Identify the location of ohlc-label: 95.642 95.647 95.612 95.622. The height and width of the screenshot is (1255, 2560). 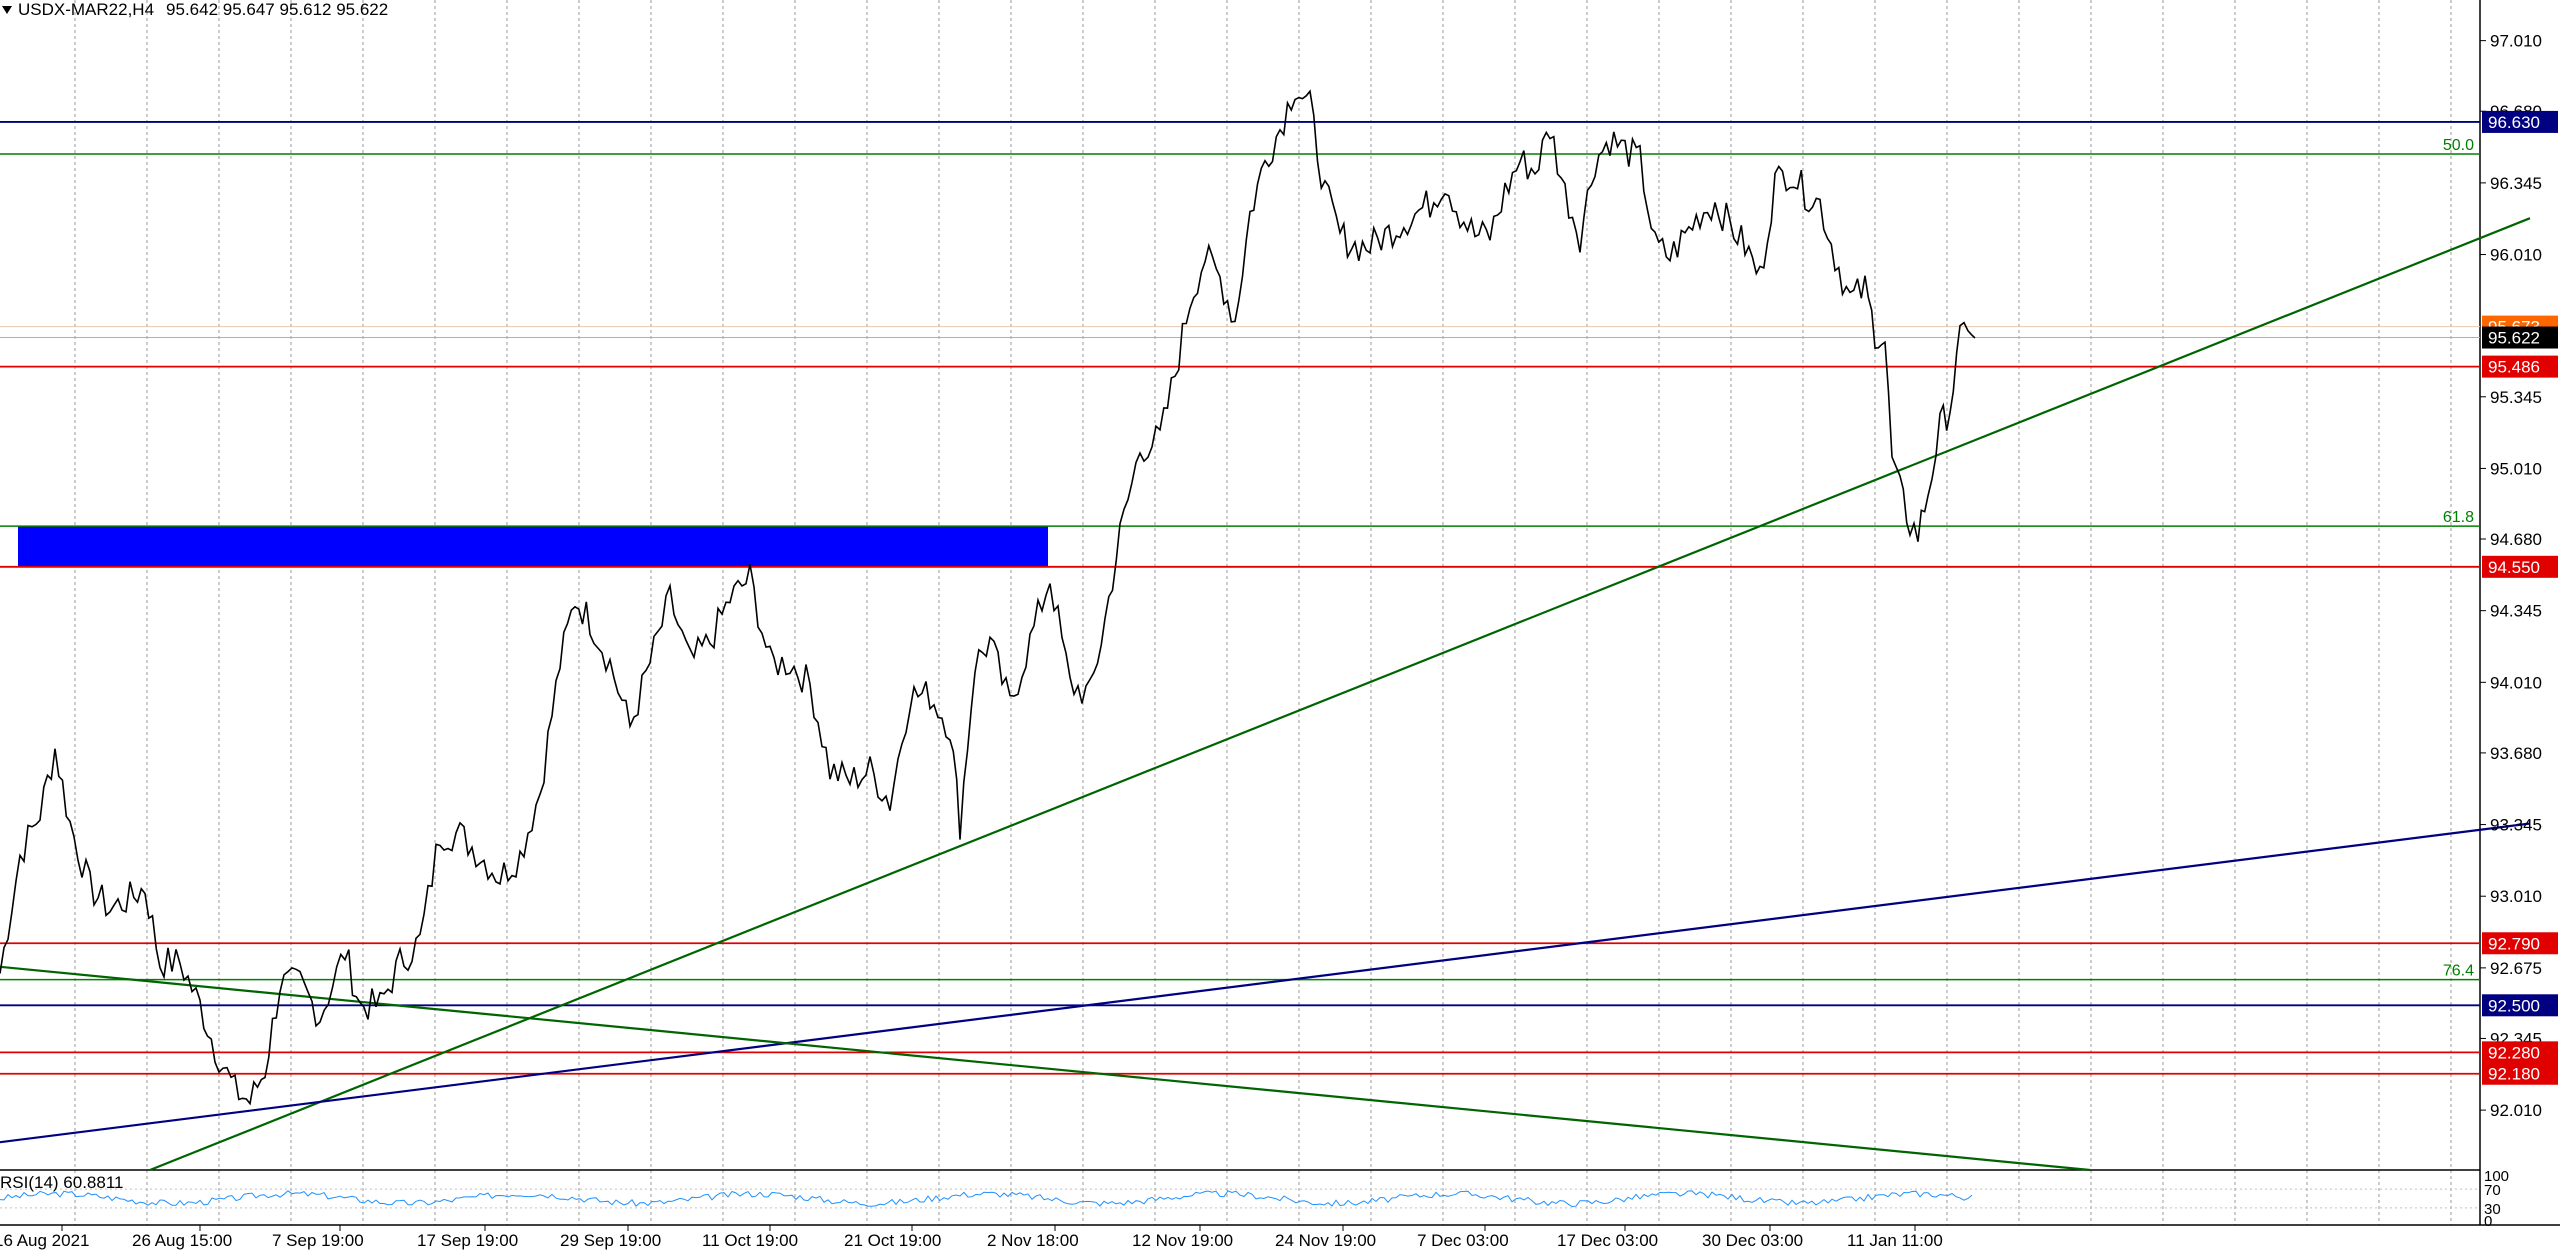
(277, 9).